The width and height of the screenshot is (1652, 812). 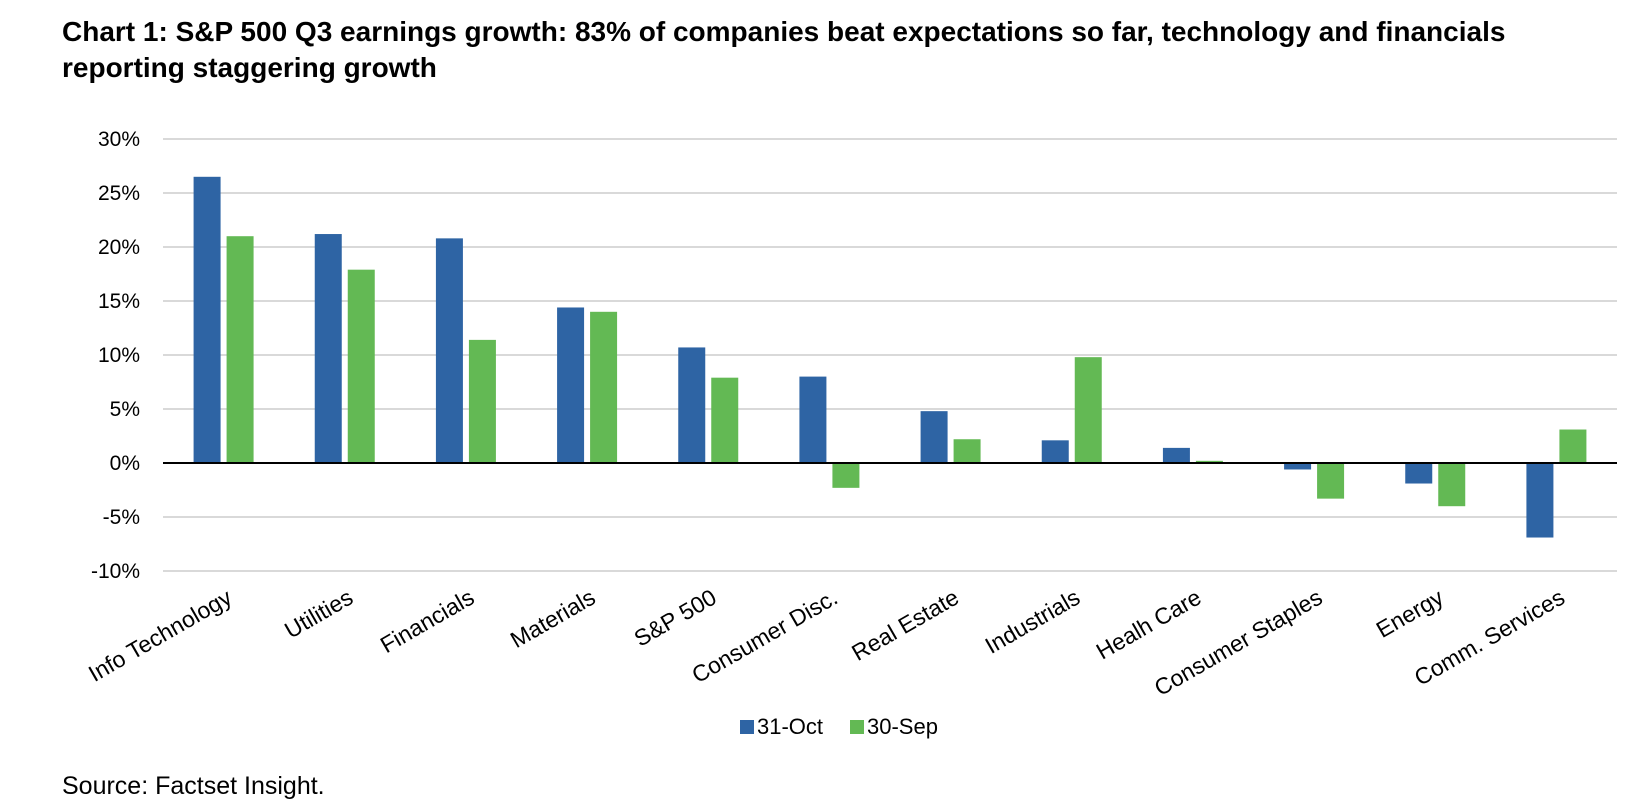 I want to click on y-tick-label: 5%, so click(x=125, y=409).